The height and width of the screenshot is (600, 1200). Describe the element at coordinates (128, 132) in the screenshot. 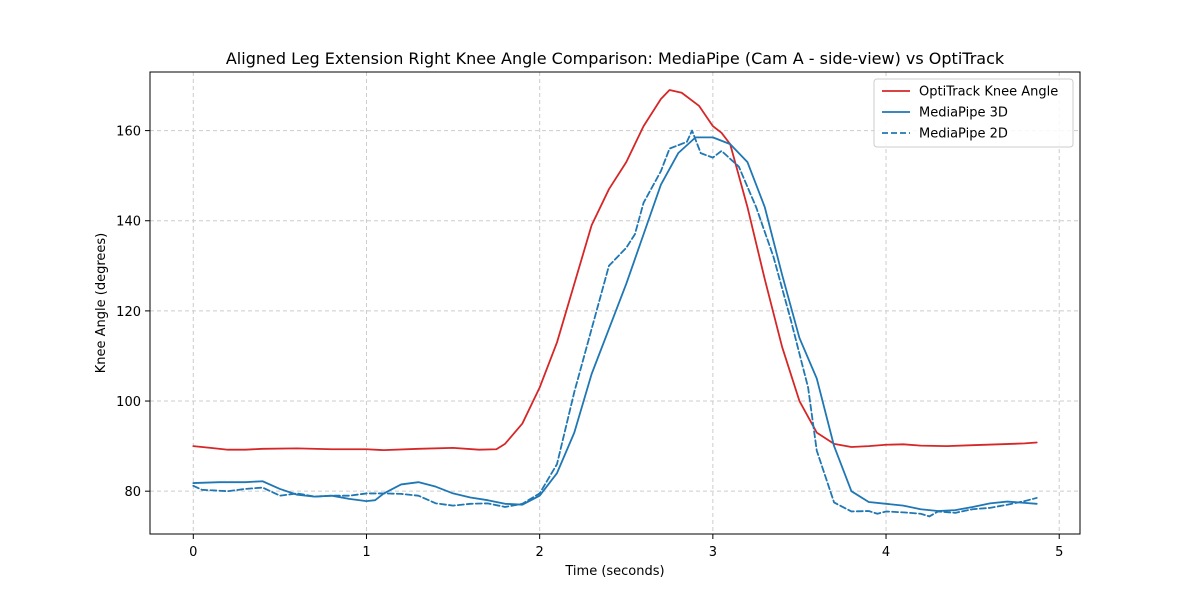

I see `y-tick-label: 160` at that location.